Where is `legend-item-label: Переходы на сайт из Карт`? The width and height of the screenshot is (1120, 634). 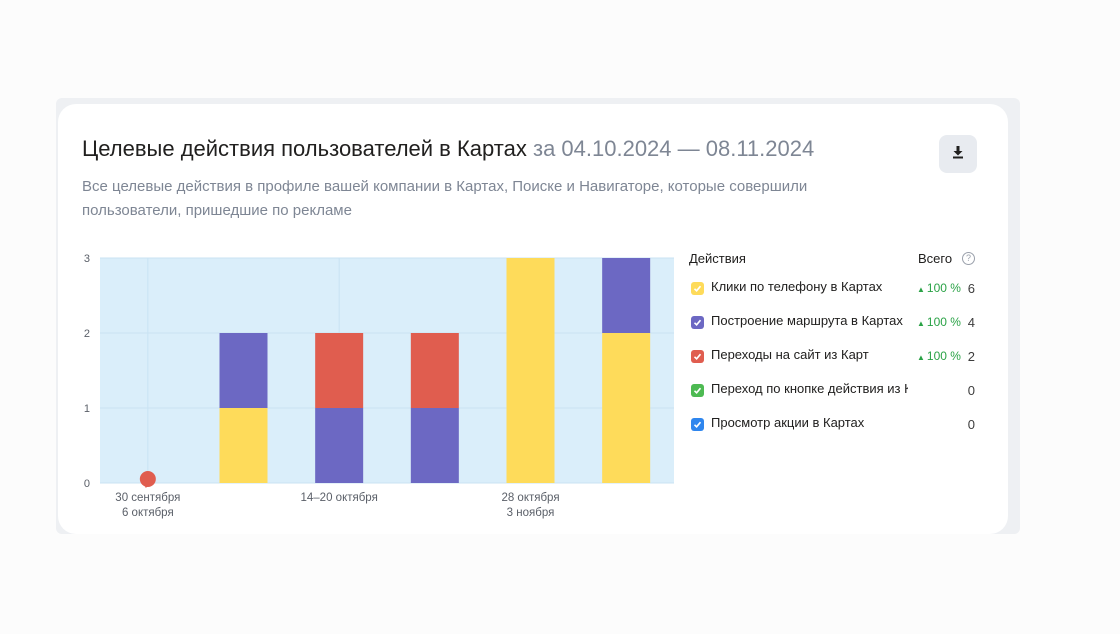
legend-item-label: Переходы на сайт из Карт is located at coordinates (790, 354).